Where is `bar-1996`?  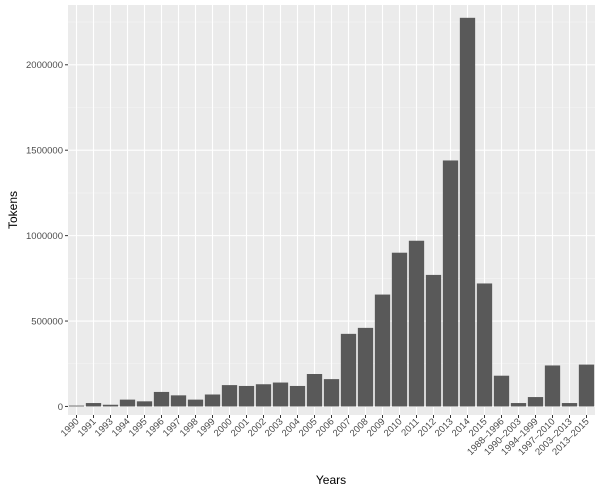
bar-1996 is located at coordinates (161, 399).